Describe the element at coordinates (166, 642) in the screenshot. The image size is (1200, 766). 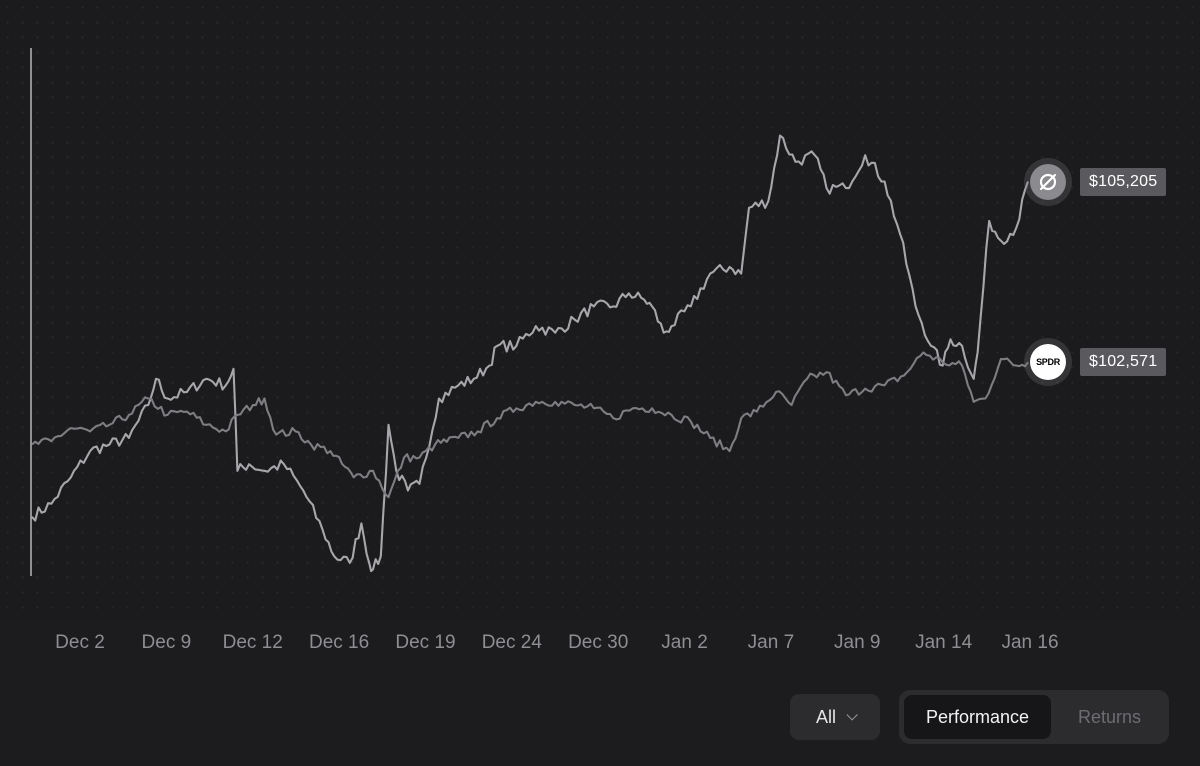
I see `x-tick-label: Dec 9` at that location.